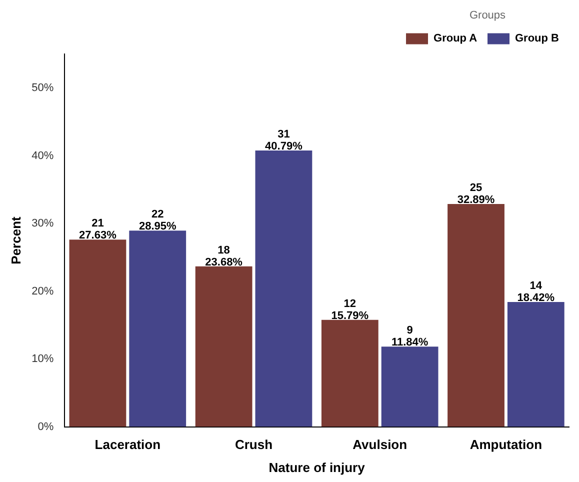  I want to click on legend-label: Group A, so click(456, 38).